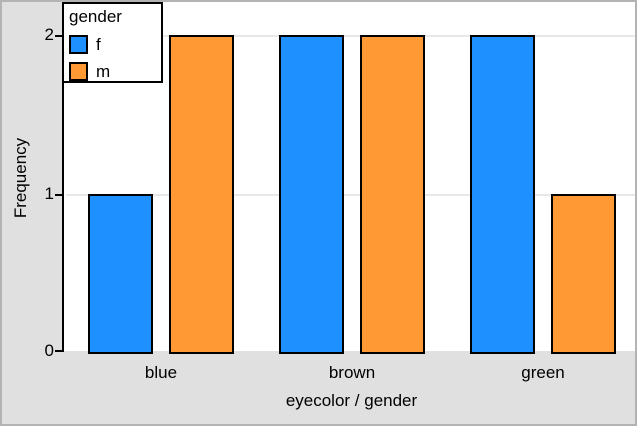 This screenshot has width=637, height=426. I want to click on legend: gender f m, so click(112, 42).